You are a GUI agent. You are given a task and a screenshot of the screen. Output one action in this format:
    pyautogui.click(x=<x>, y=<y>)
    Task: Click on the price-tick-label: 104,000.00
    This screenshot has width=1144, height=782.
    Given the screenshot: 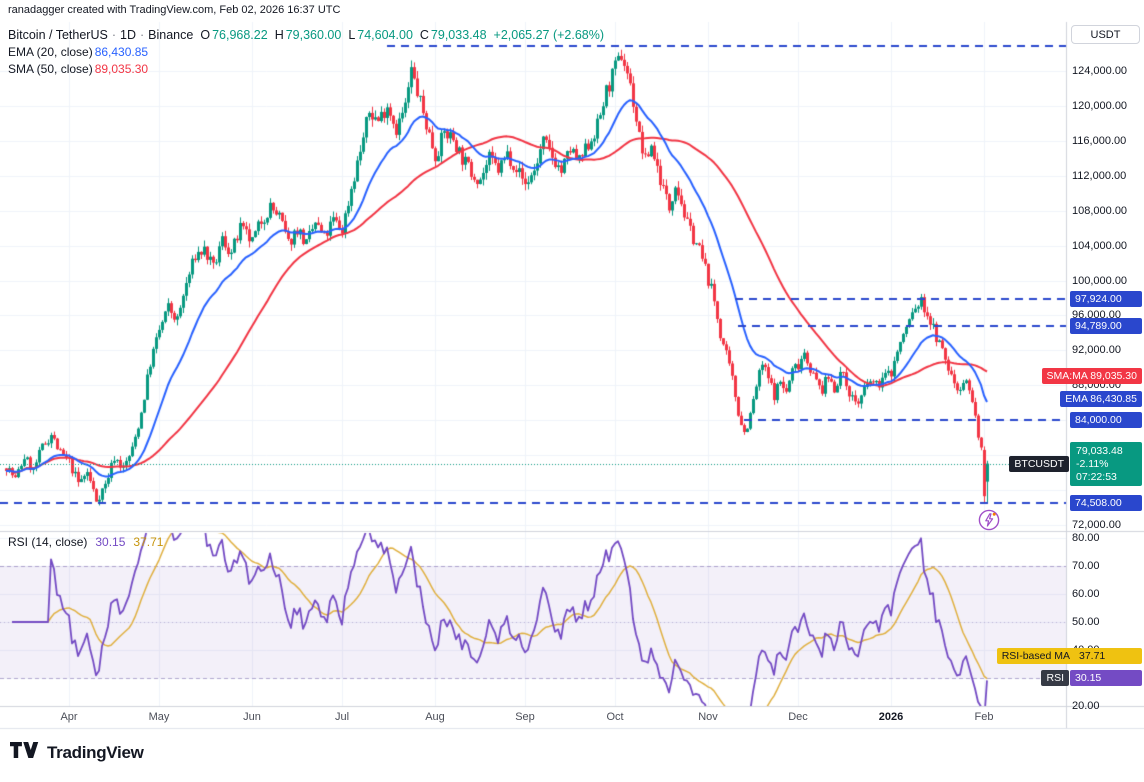 What is the action you would take?
    pyautogui.click(x=1100, y=245)
    